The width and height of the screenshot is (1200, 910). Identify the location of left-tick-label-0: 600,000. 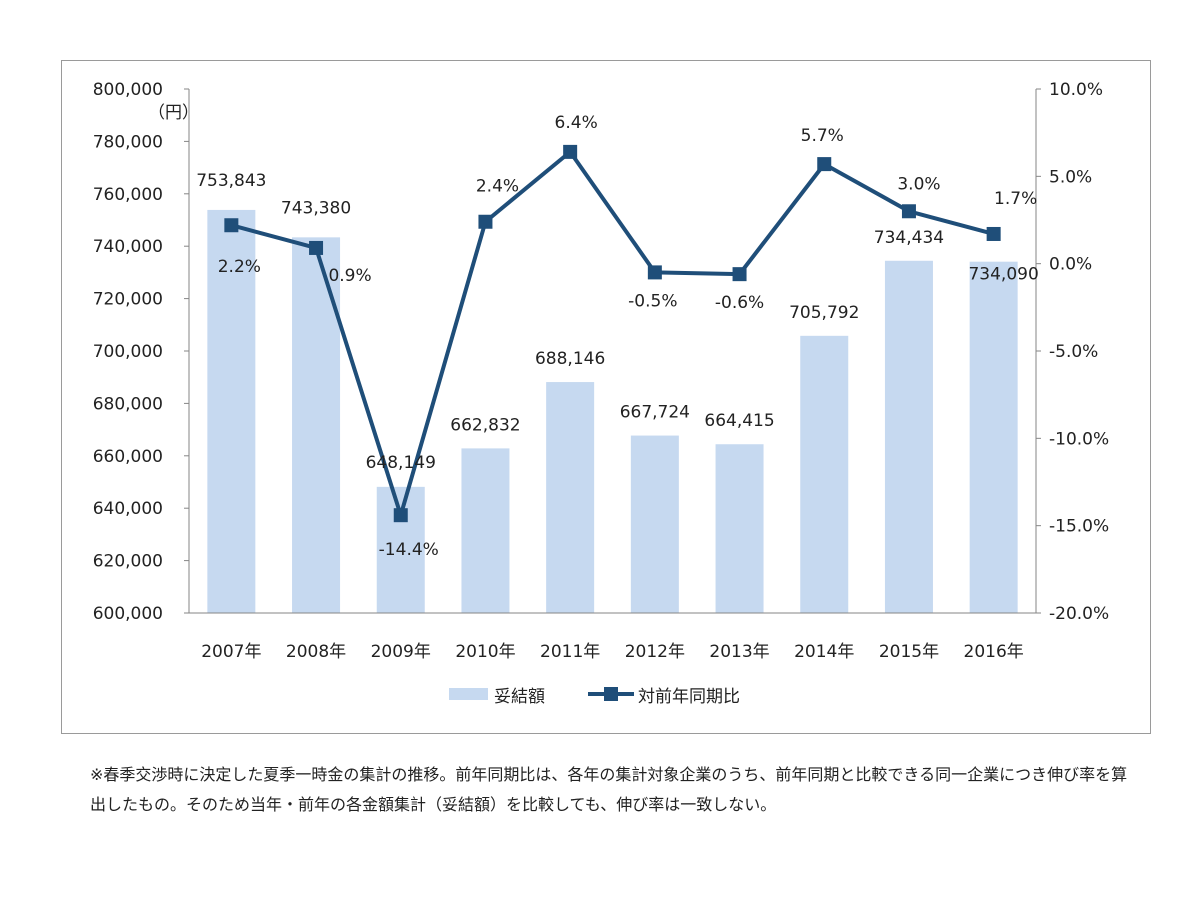
(128, 614).